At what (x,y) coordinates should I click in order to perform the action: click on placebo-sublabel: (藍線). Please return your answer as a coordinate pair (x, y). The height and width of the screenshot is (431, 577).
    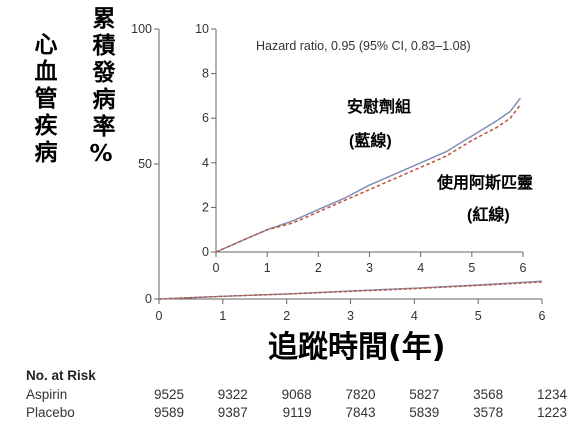
    Looking at the image, I should click on (370, 140).